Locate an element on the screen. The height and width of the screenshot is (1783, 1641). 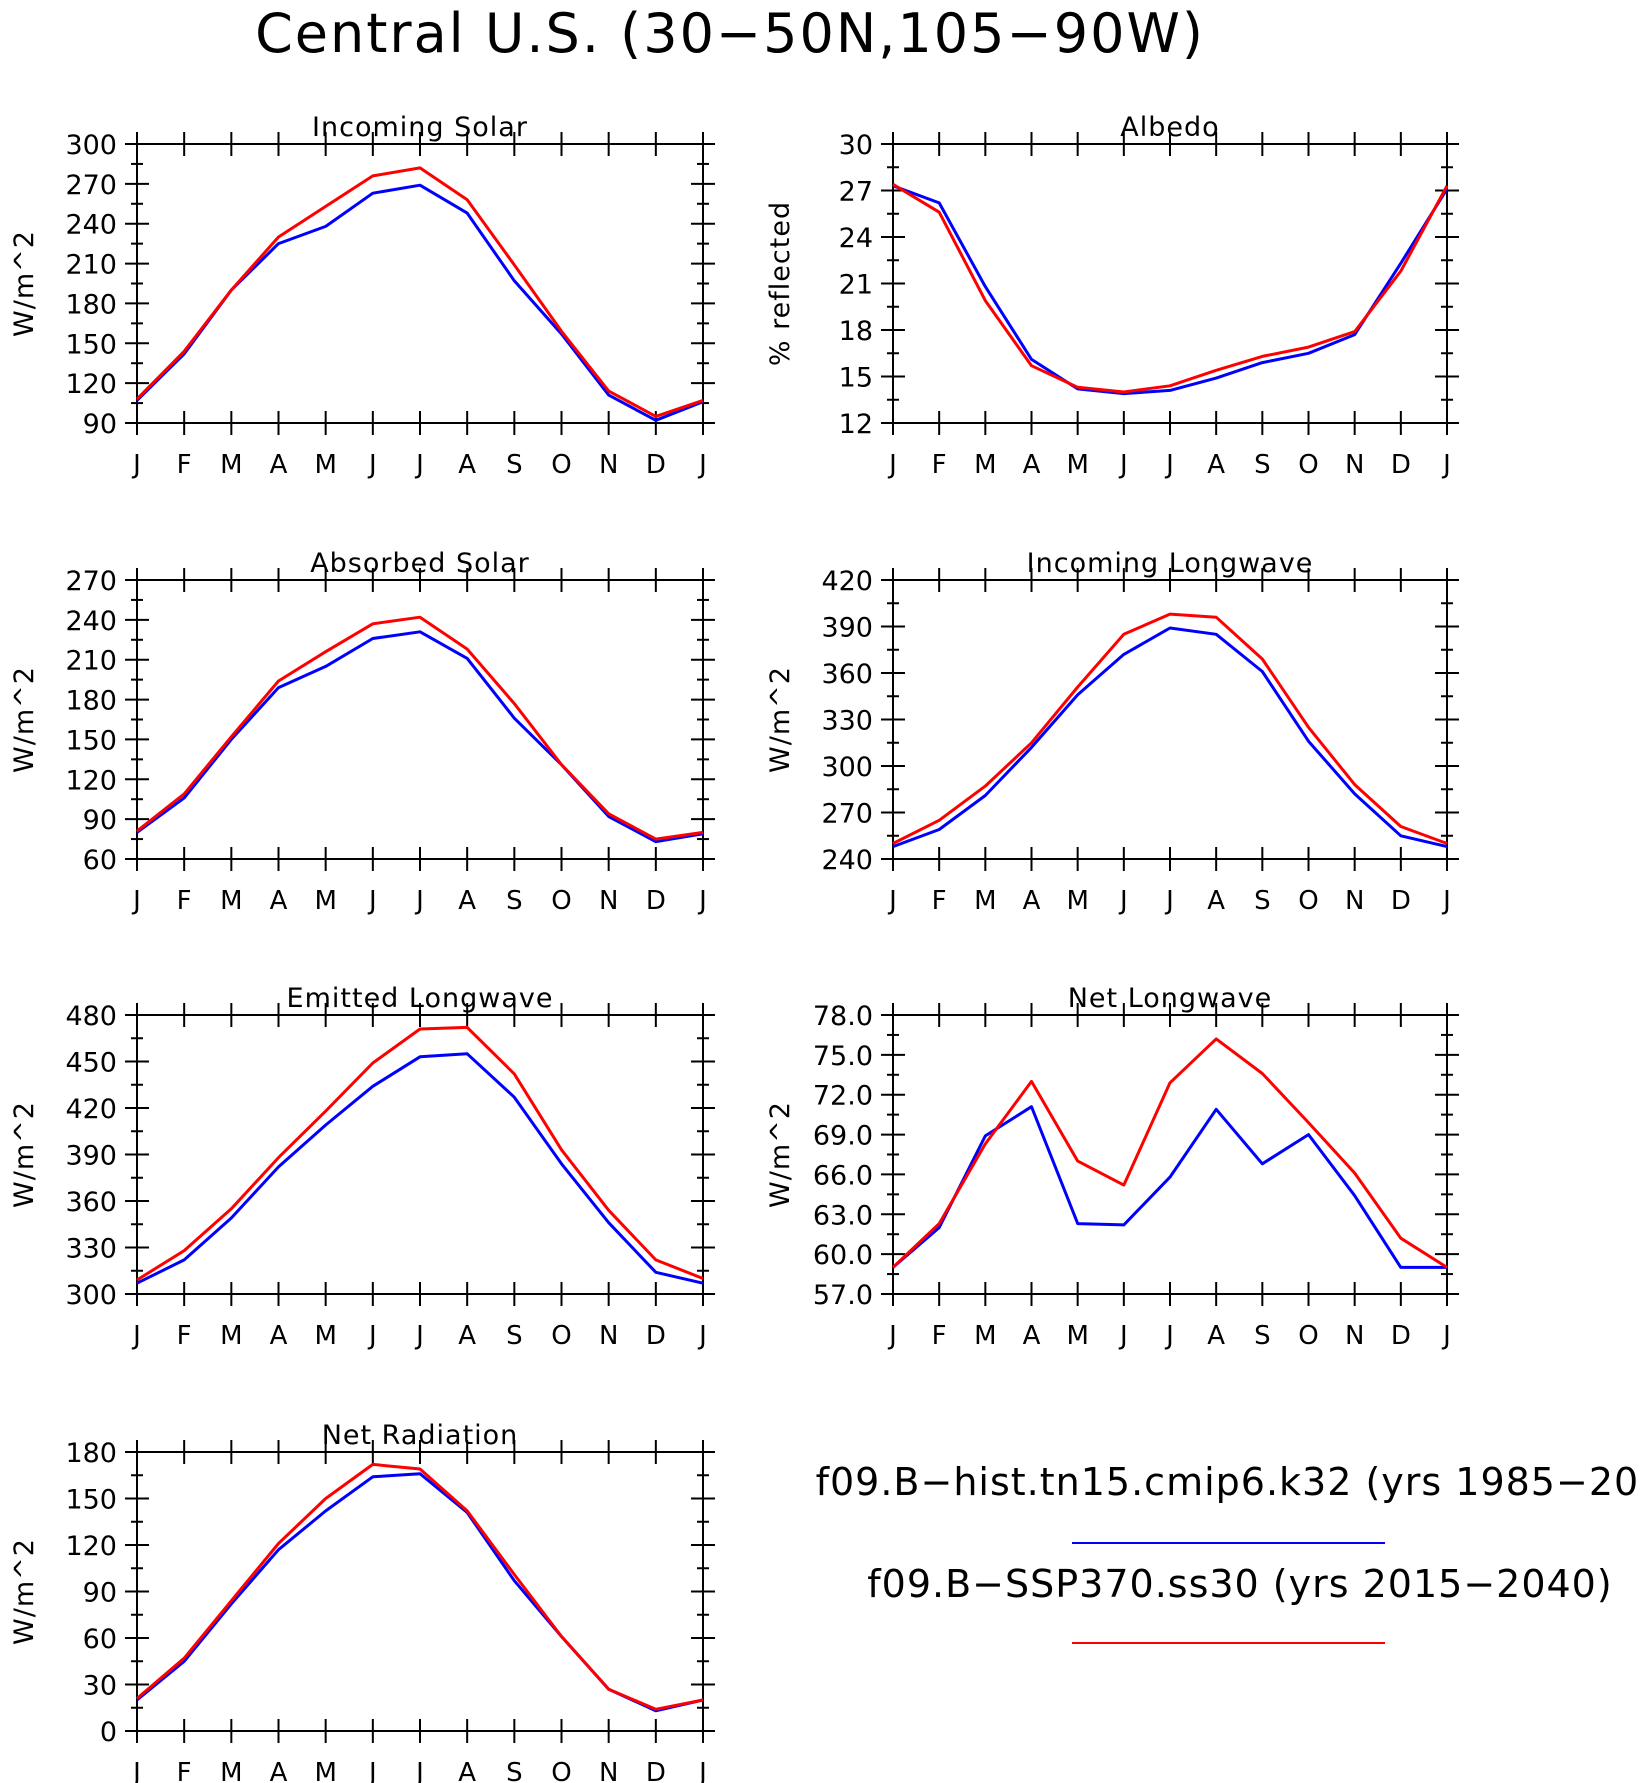
y-axis-label: % reflected is located at coordinates (780, 283).